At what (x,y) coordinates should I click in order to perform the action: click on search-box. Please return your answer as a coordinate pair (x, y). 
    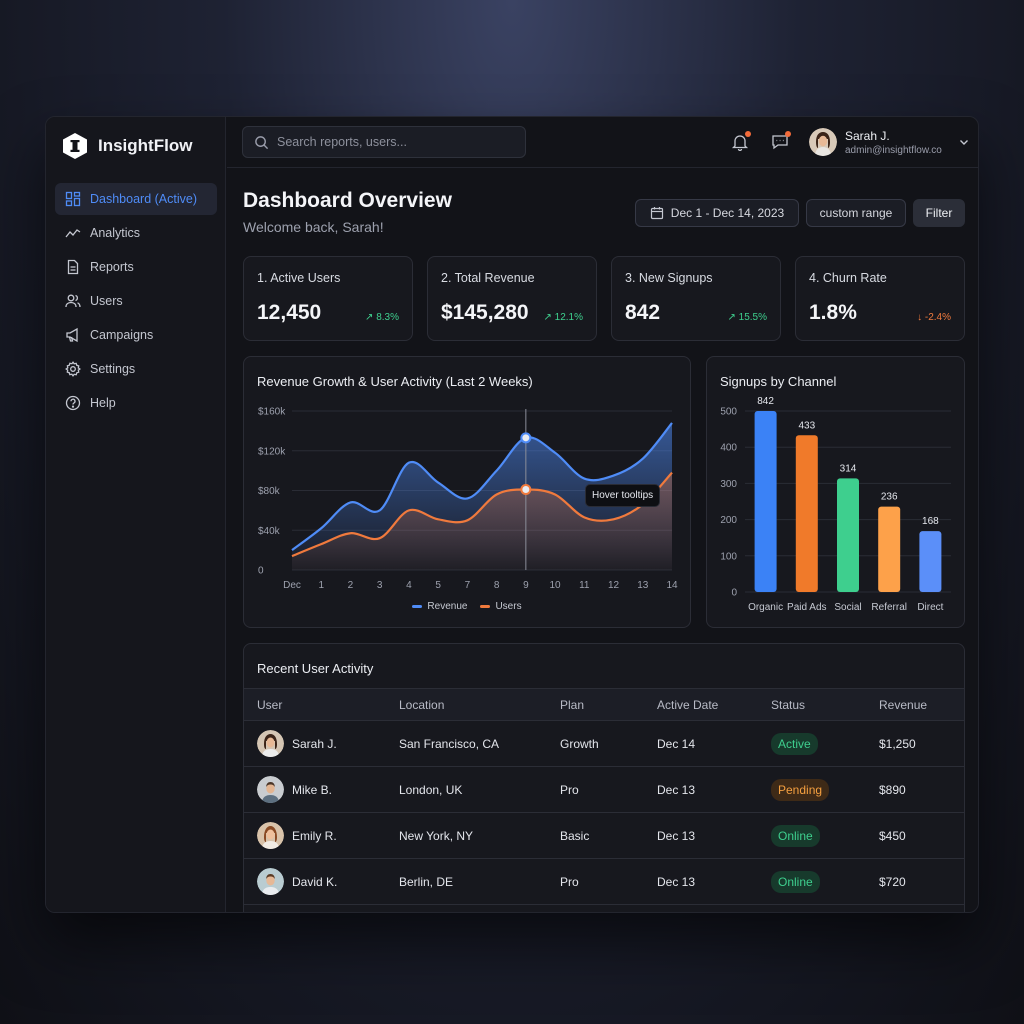
    Looking at the image, I should click on (384, 142).